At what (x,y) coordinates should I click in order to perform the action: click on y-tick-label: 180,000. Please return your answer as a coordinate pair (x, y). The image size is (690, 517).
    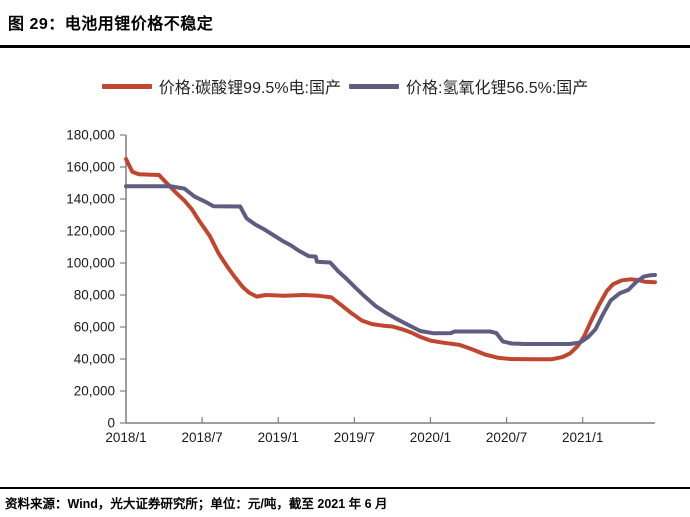
    Looking at the image, I should click on (90, 135).